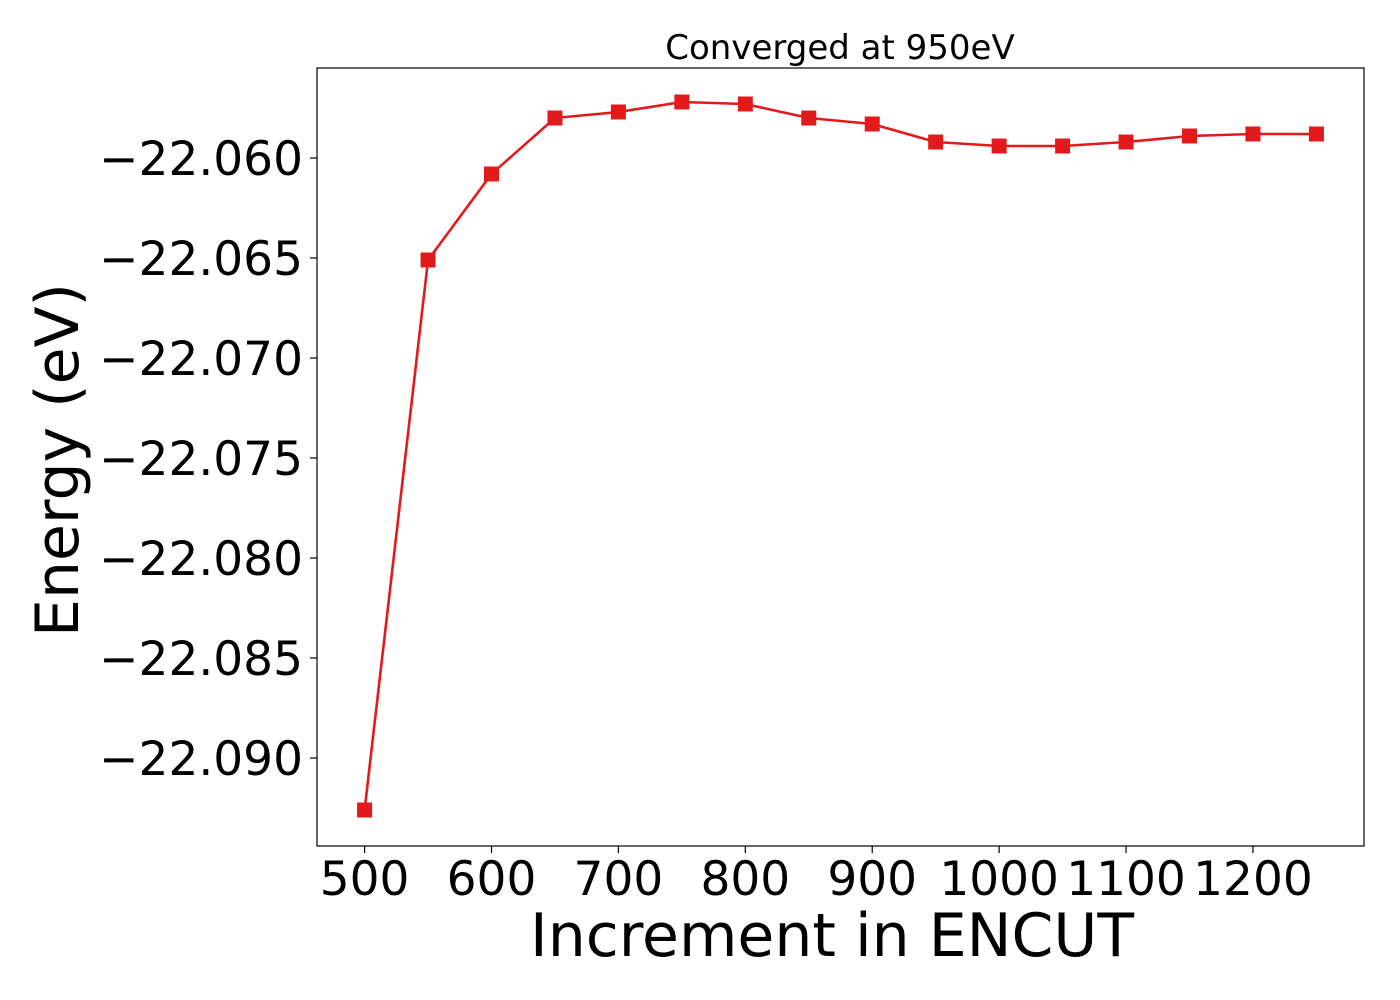  I want to click on x-axis: 500 600 700 800 900 1000 1100 1200, so click(816, 876).